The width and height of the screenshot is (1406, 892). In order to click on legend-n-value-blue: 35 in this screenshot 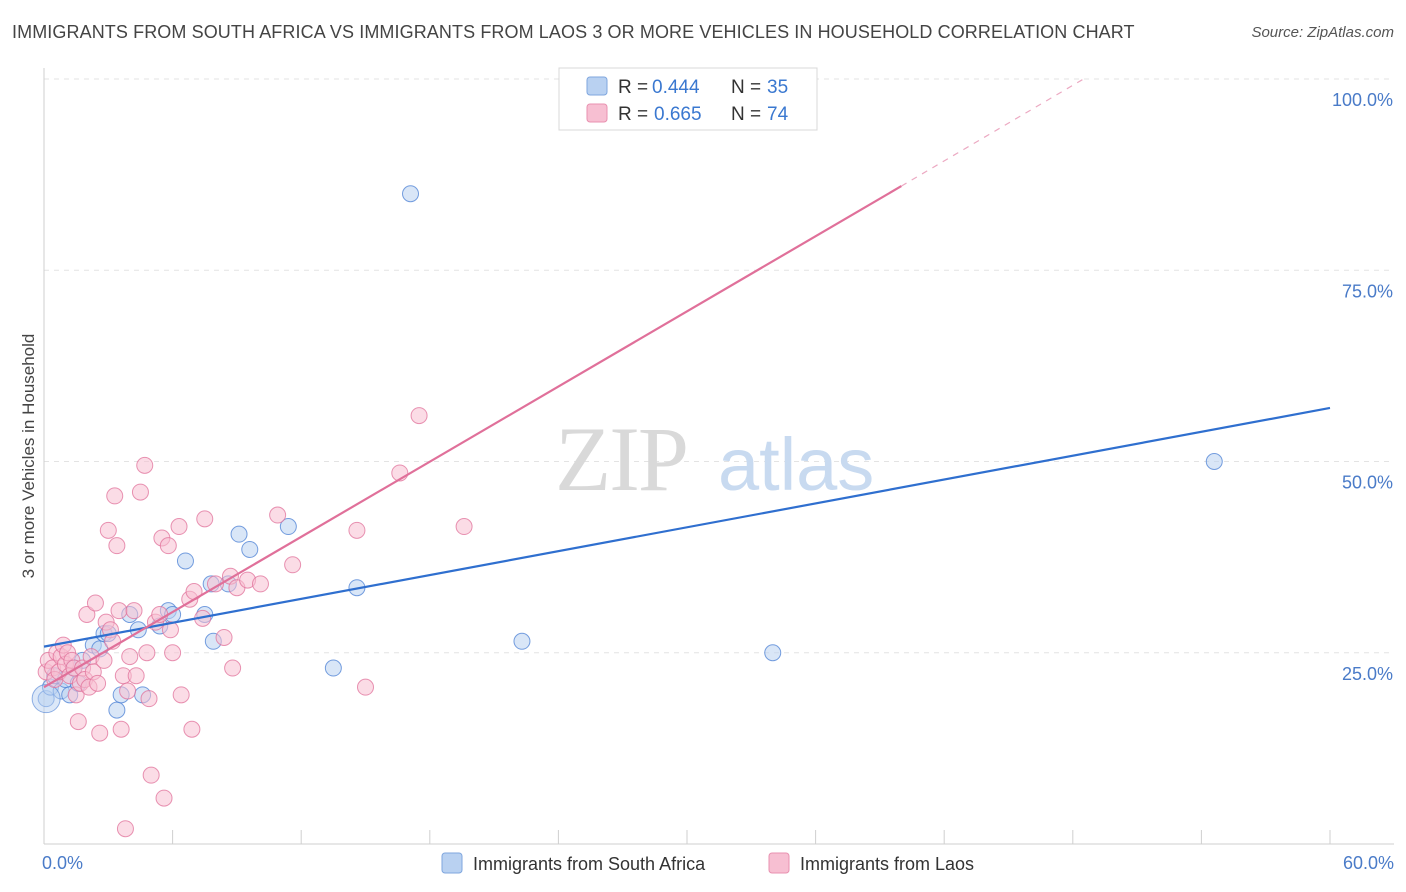, I will do `click(777, 87)`.